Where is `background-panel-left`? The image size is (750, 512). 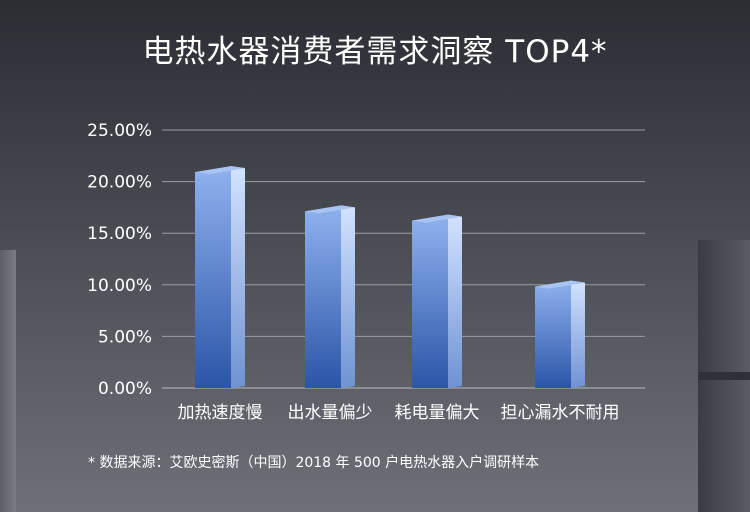 background-panel-left is located at coordinates (8, 381).